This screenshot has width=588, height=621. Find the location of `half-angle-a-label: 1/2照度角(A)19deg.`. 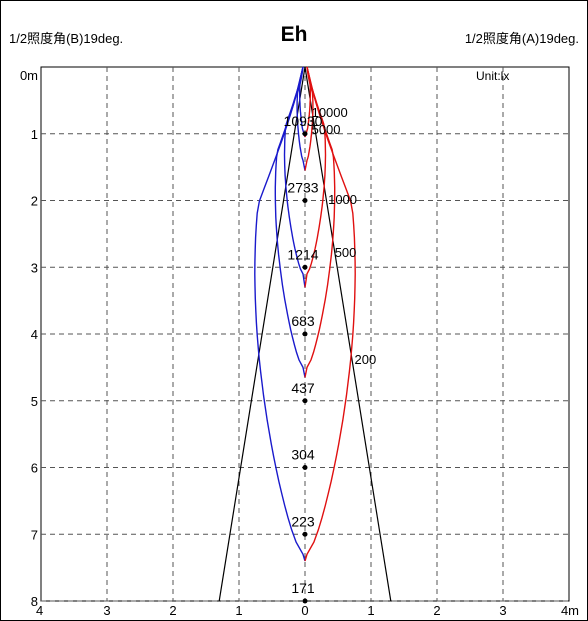

half-angle-a-label: 1/2照度角(A)19deg. is located at coordinates (521, 38).